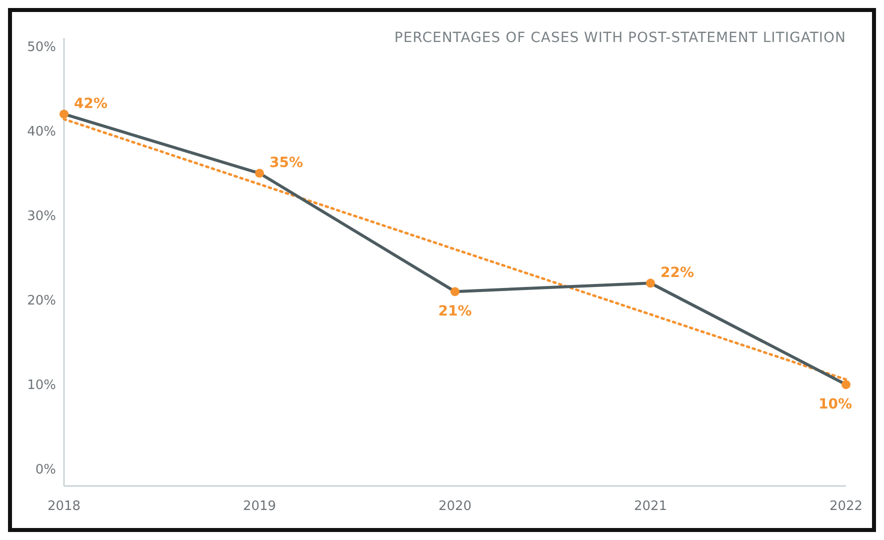  I want to click on y-tick-label: 10%, so click(41, 386).